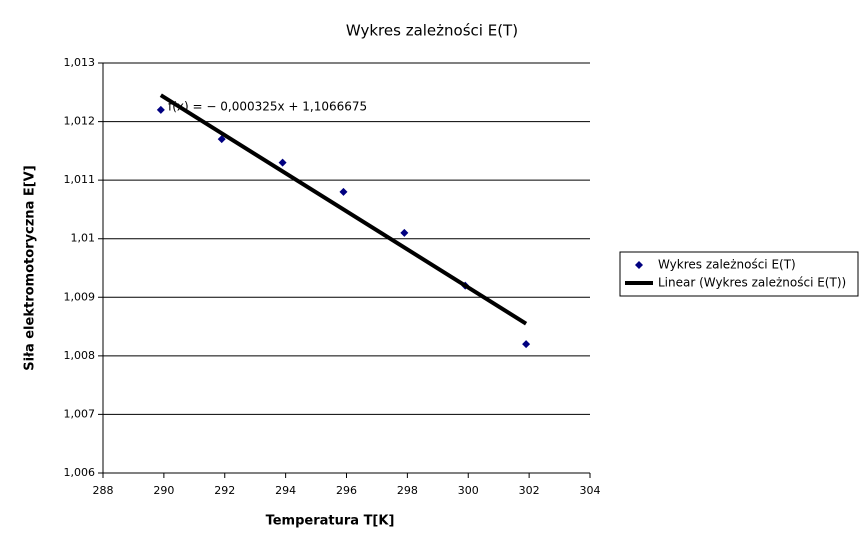  What do you see at coordinates (80, 62) in the screenshot?
I see `y-tick-label: 1,013` at bounding box center [80, 62].